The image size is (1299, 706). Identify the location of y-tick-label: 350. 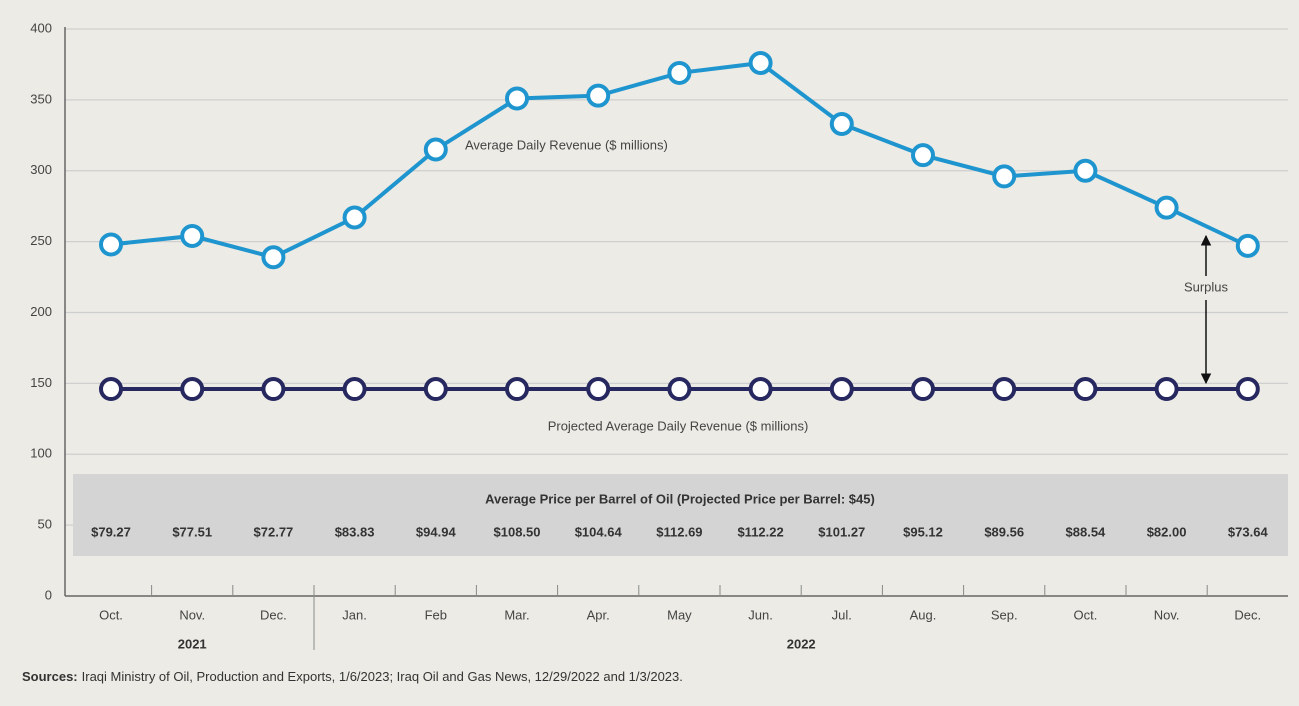
(41, 98).